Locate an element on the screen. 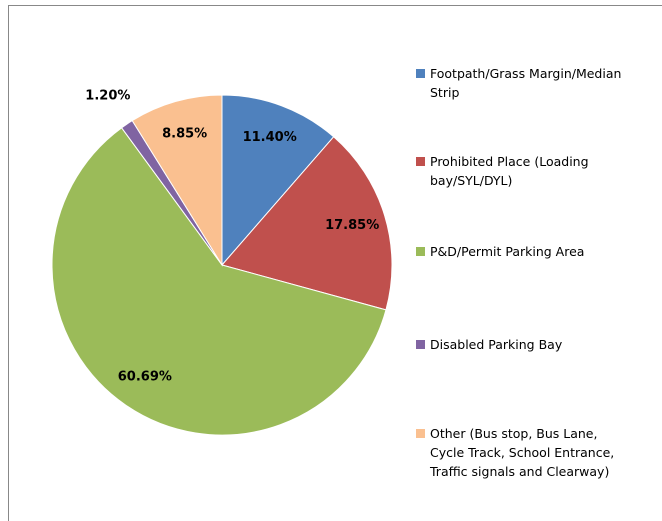 The width and height of the screenshot is (662, 521). legend-entry: Prohibited Place (Loading bay/SYL/DYL) is located at coordinates (523, 171).